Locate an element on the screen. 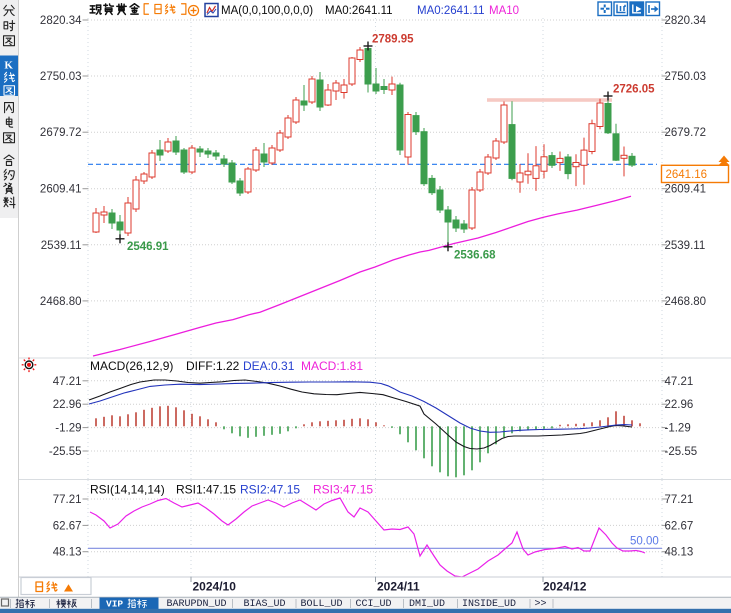 The height and width of the screenshot is (613, 731). svg-text: MA10 is located at coordinates (504, 11).